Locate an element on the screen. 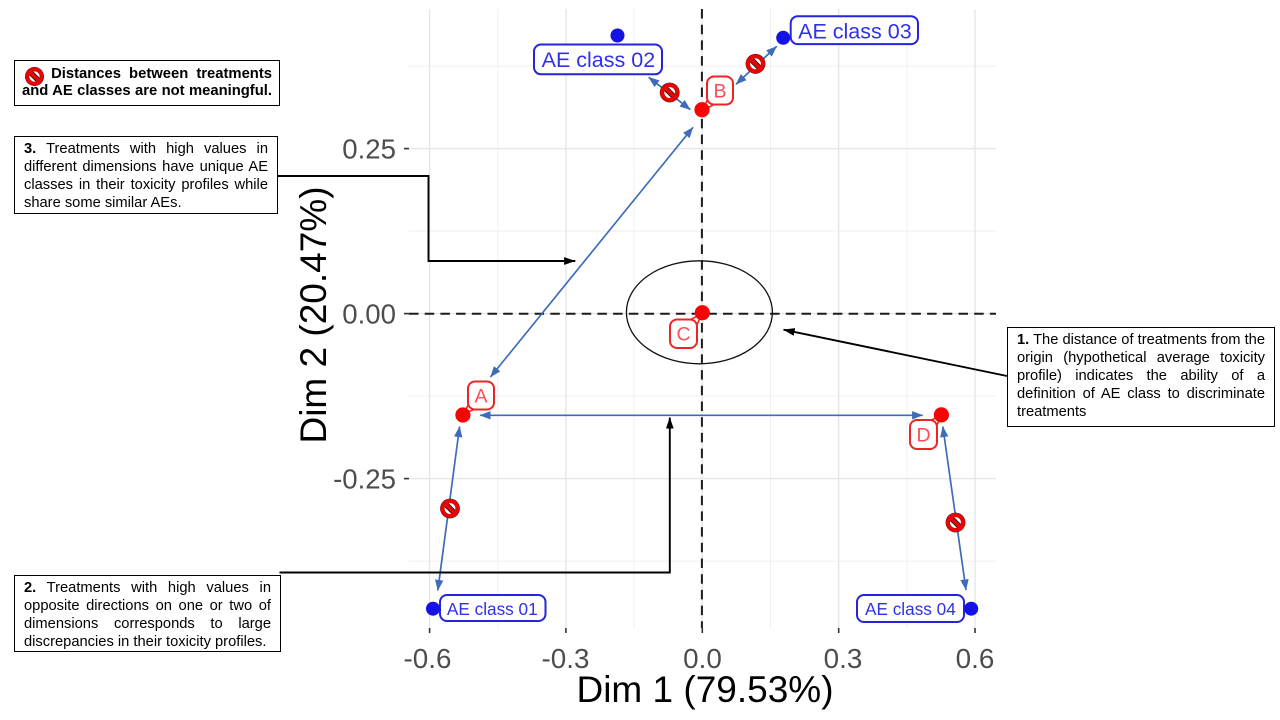  svg-text: -0.25 is located at coordinates (364, 479).